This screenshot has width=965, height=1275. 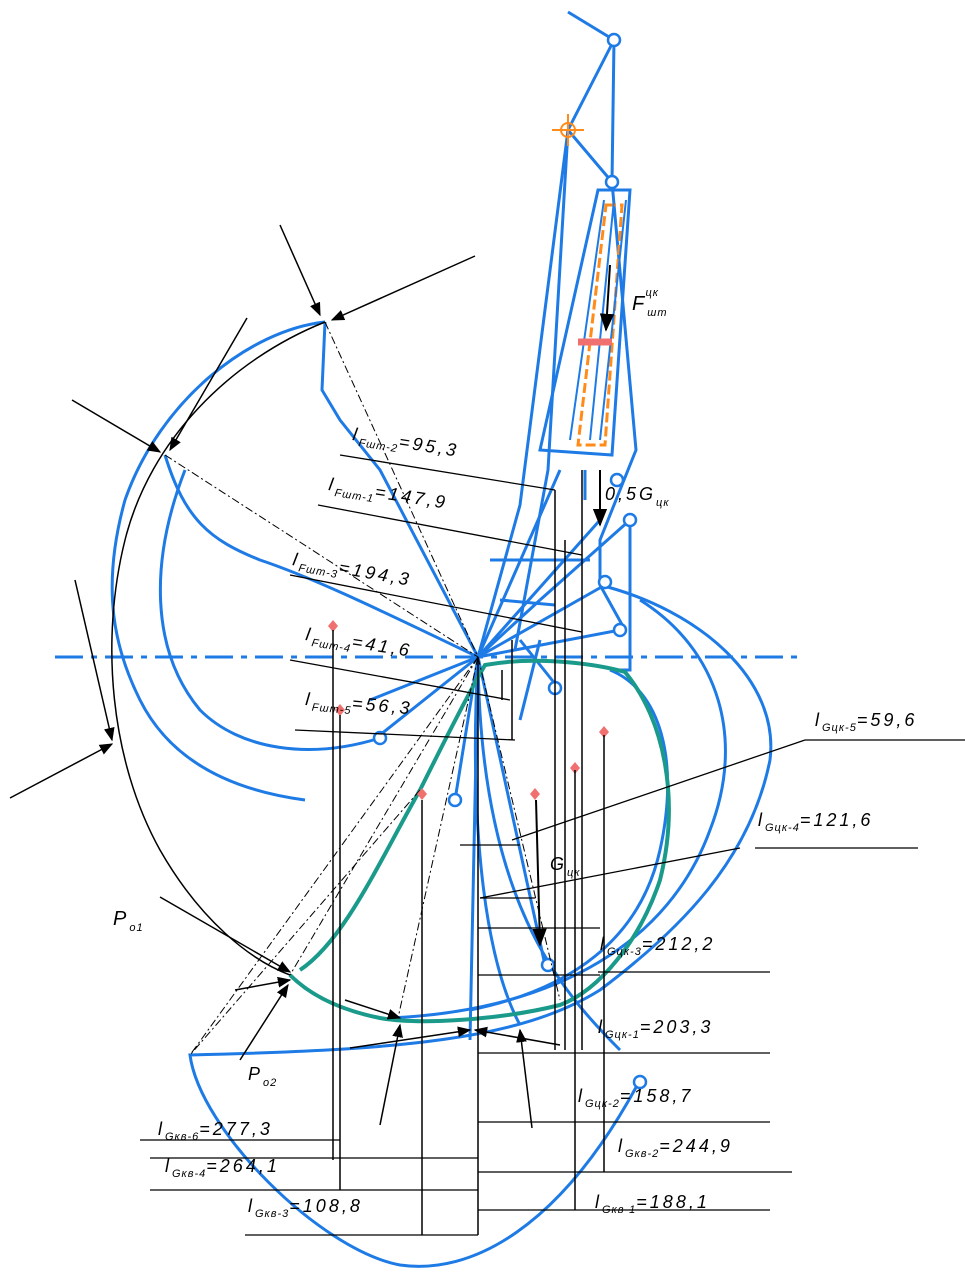 I want to click on hydraulic-cylinder, so click(x=585, y=322).